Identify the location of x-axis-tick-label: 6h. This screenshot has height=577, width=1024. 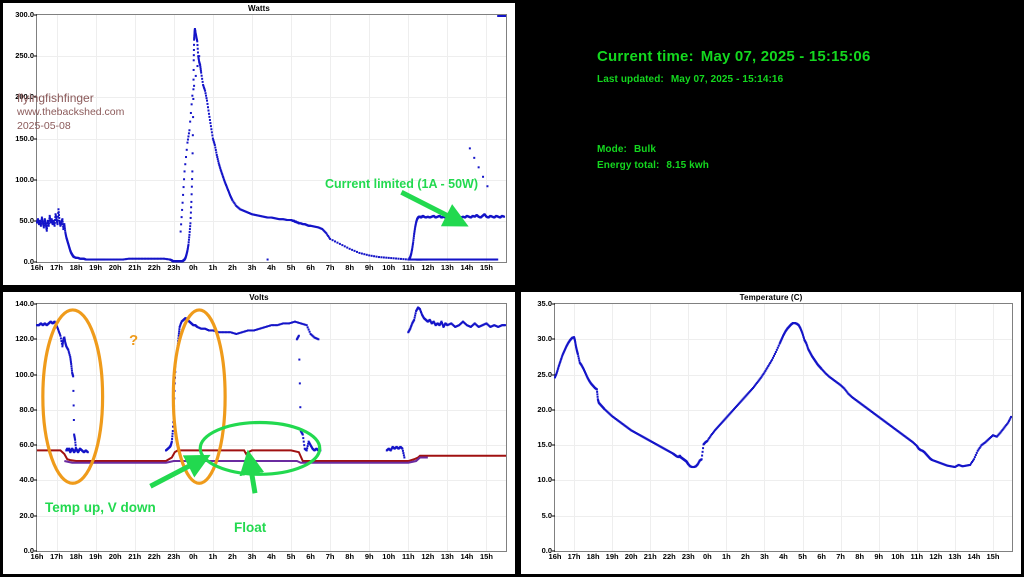
(310, 267).